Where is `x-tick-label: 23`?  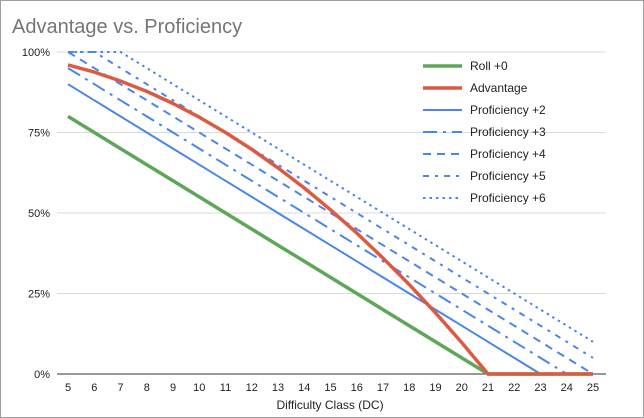 x-tick-label: 23 is located at coordinates (540, 388).